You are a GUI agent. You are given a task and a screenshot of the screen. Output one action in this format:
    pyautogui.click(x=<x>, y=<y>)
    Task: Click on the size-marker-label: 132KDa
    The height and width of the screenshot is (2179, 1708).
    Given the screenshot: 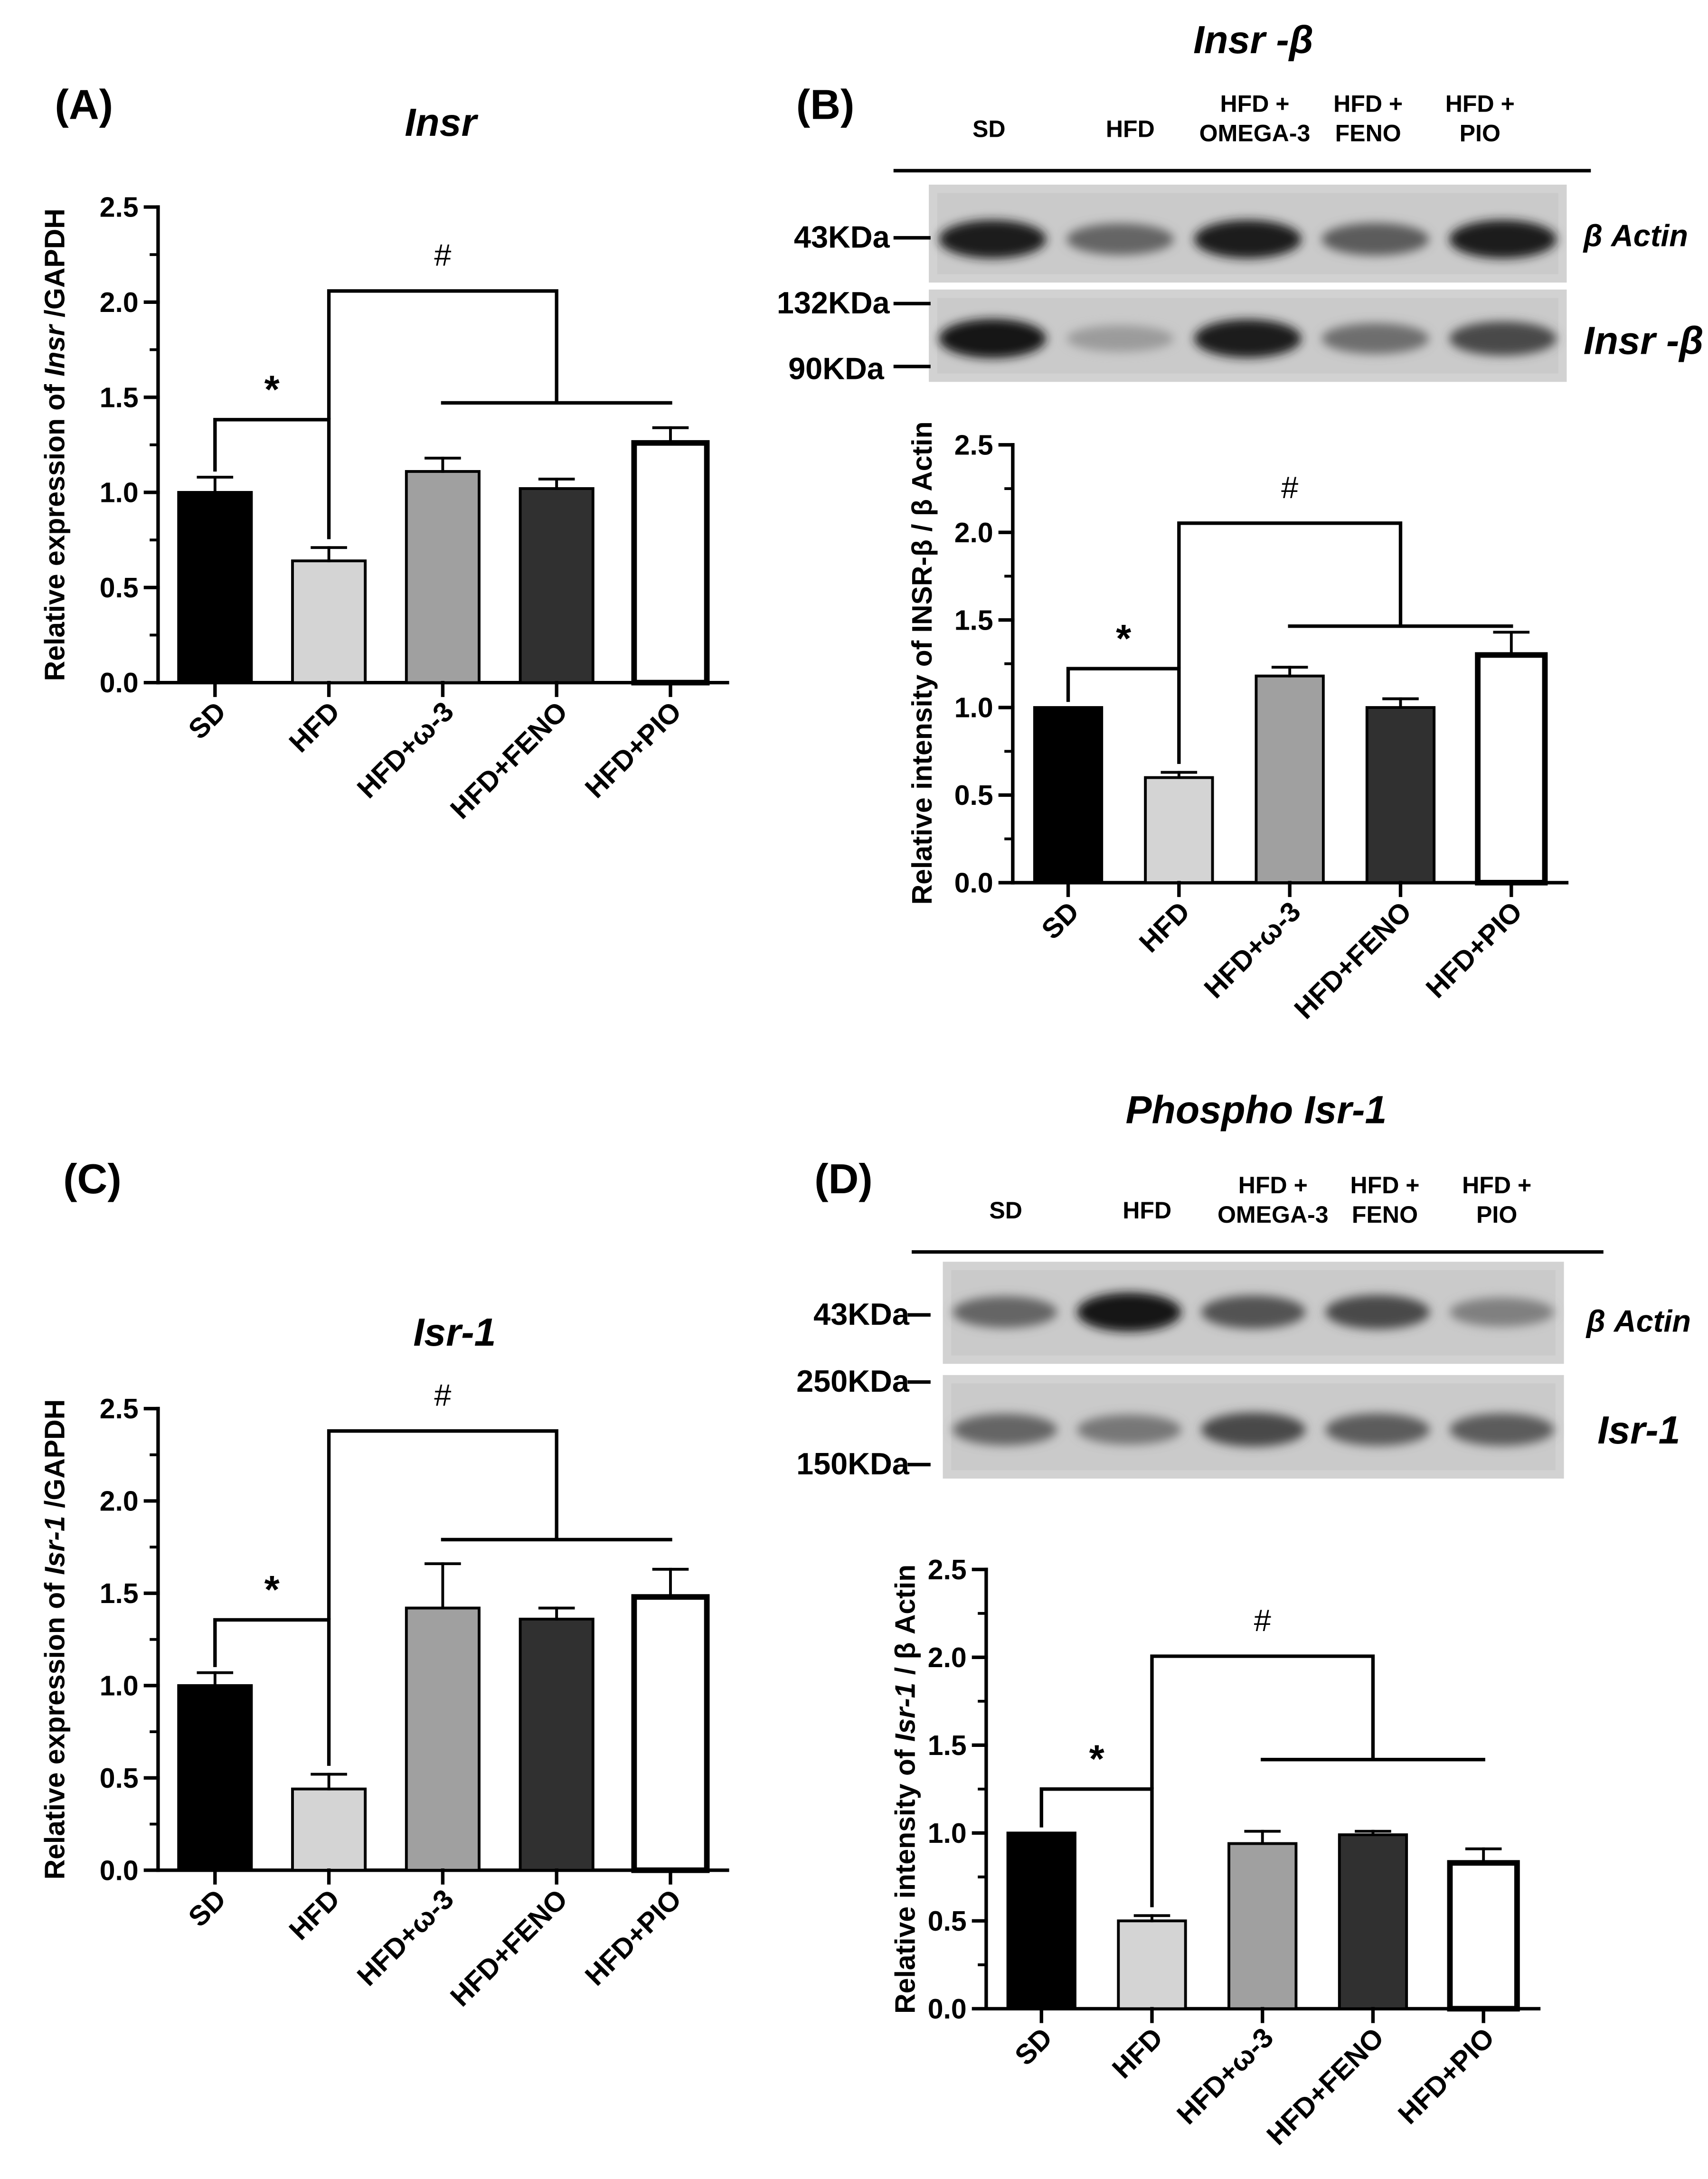 What is the action you would take?
    pyautogui.click(x=833, y=303)
    